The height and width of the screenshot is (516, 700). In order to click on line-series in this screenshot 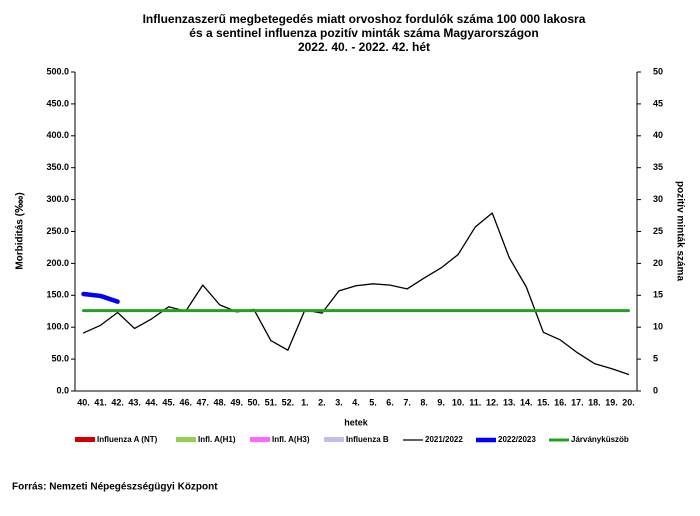, I will do `click(100, 297)`.